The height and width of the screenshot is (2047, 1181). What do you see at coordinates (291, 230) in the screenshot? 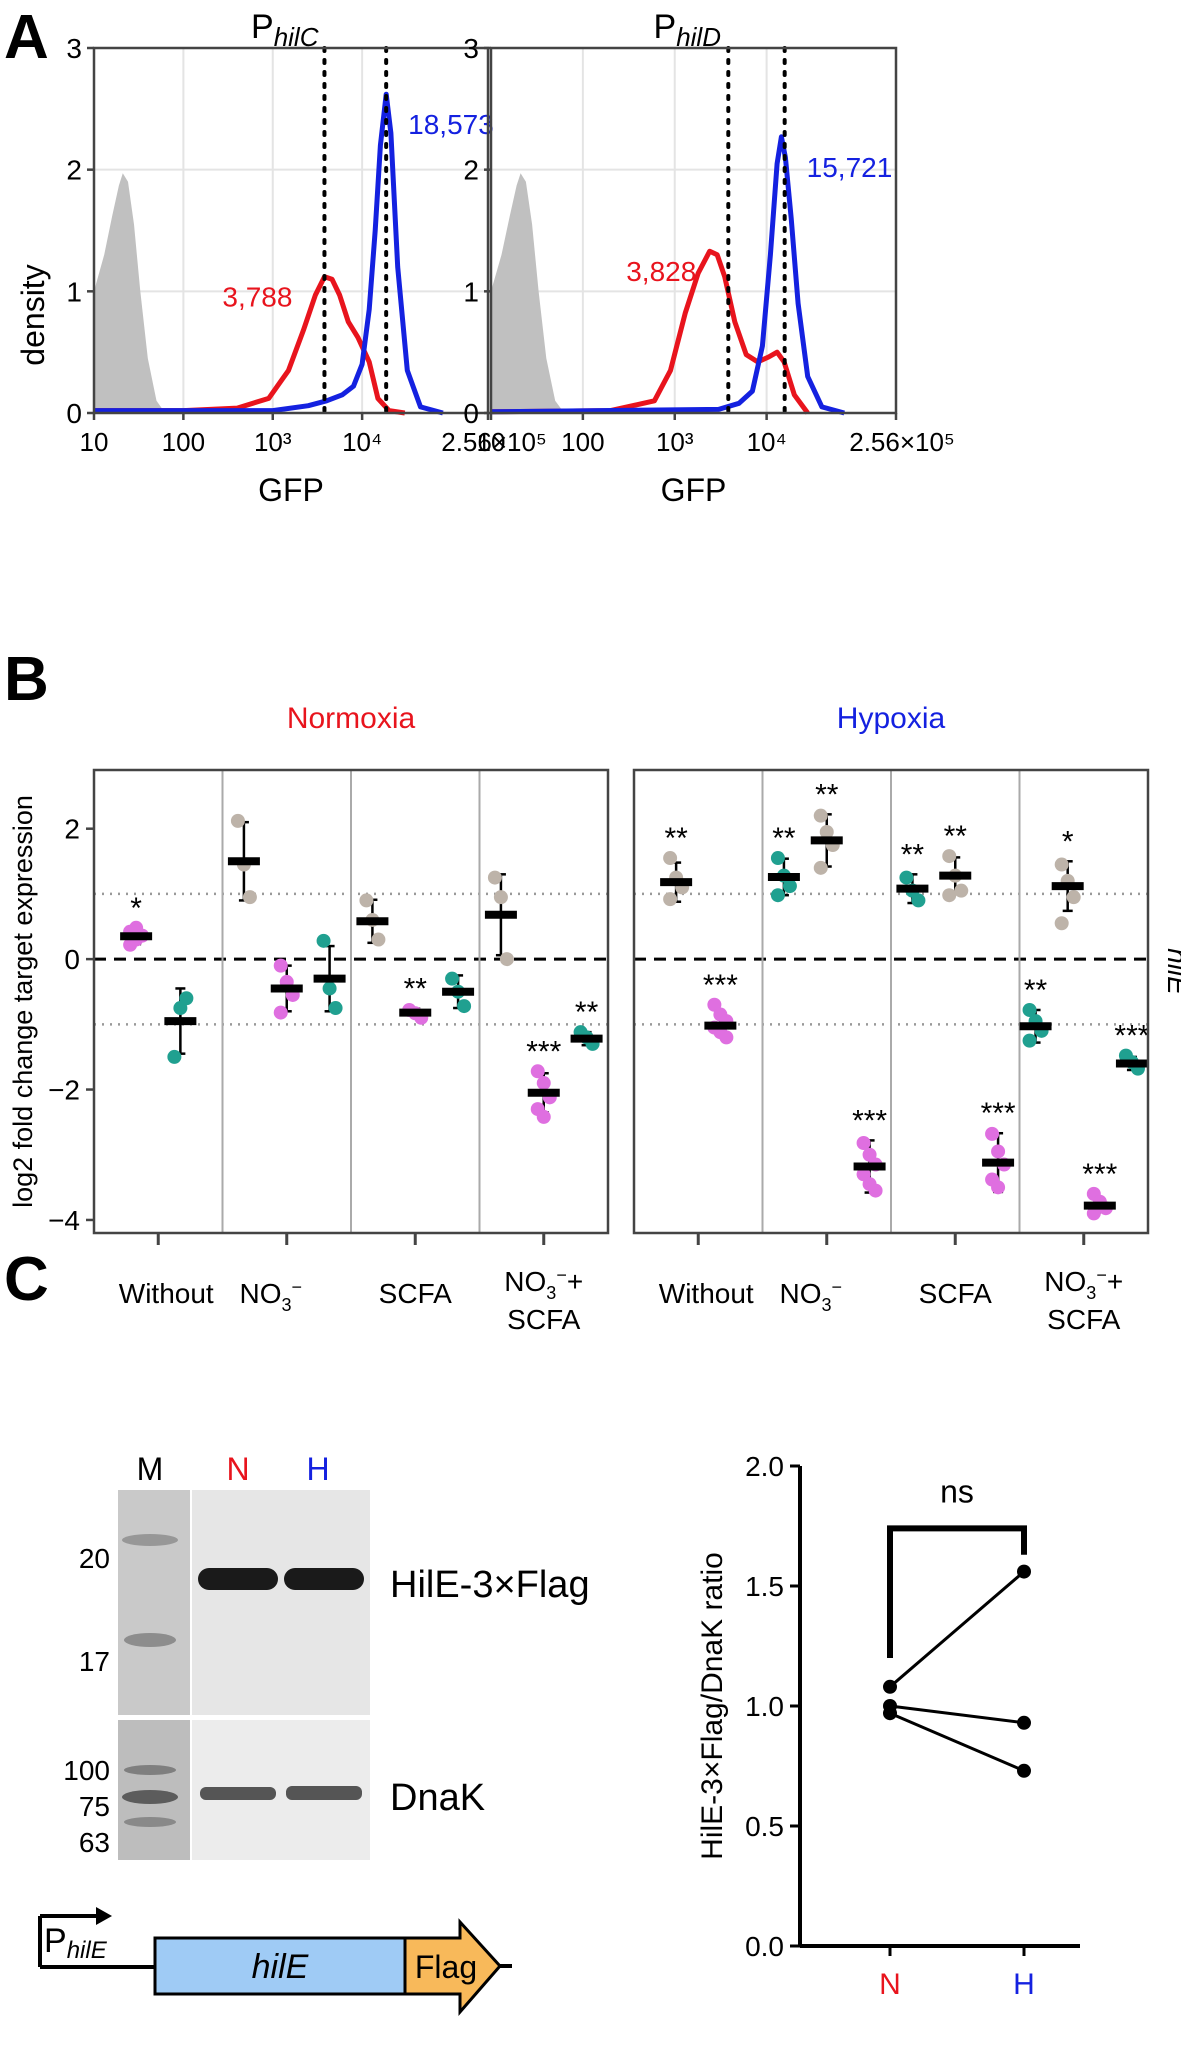
I see `flow-frame` at bounding box center [291, 230].